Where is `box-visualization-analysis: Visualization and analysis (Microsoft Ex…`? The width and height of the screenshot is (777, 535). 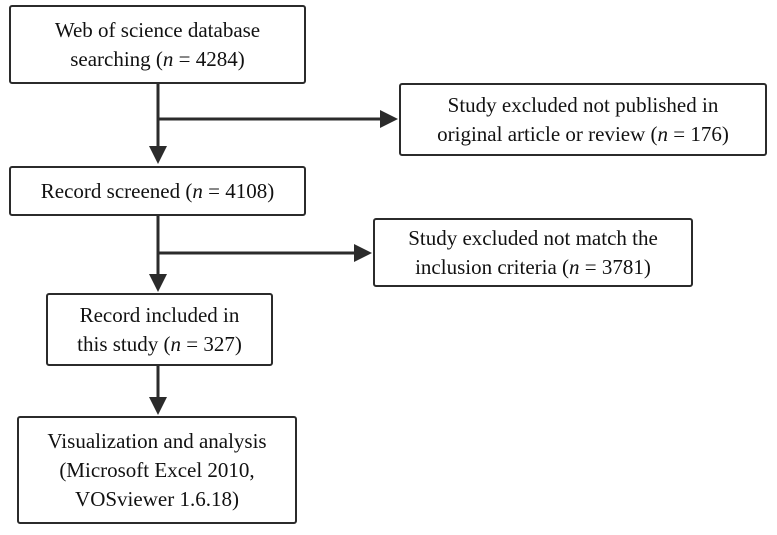
box-visualization-analysis: Visualization and analysis (Microsoft Ex… is located at coordinates (157, 470).